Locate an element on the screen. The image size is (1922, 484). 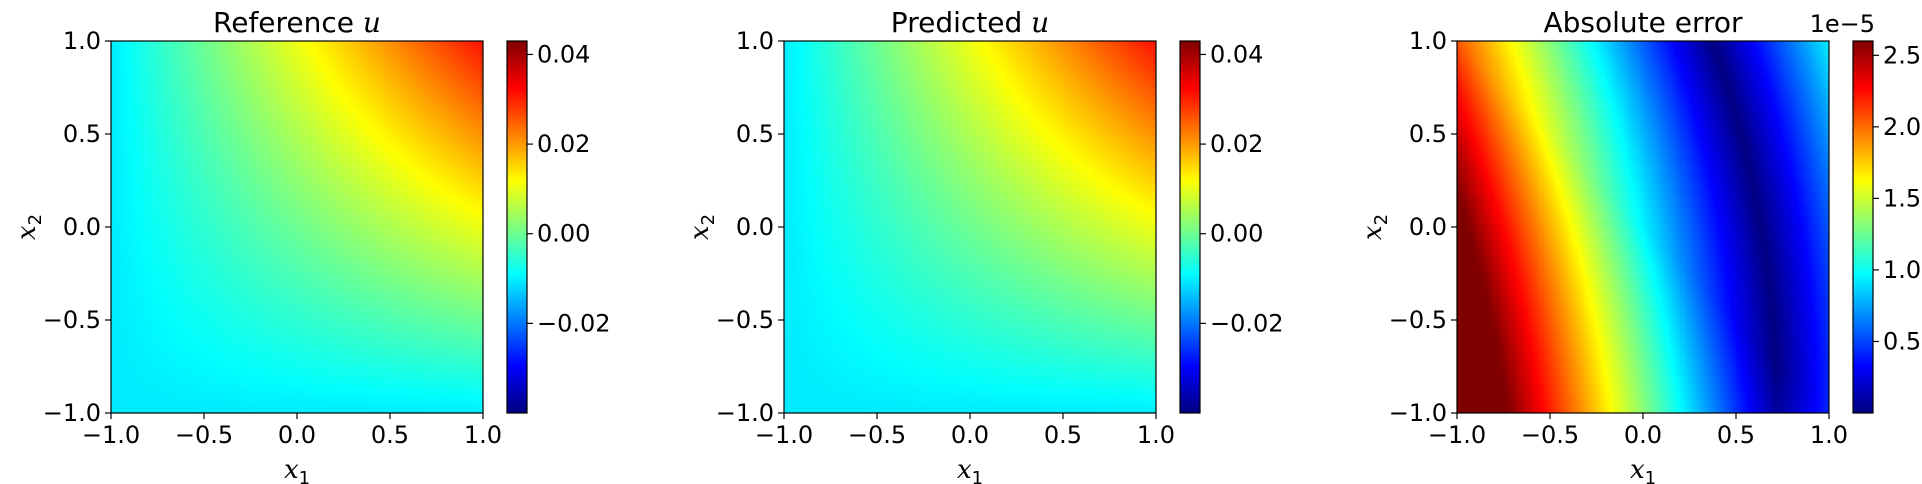
chart-title-main: Predicted is located at coordinates (961, 22).